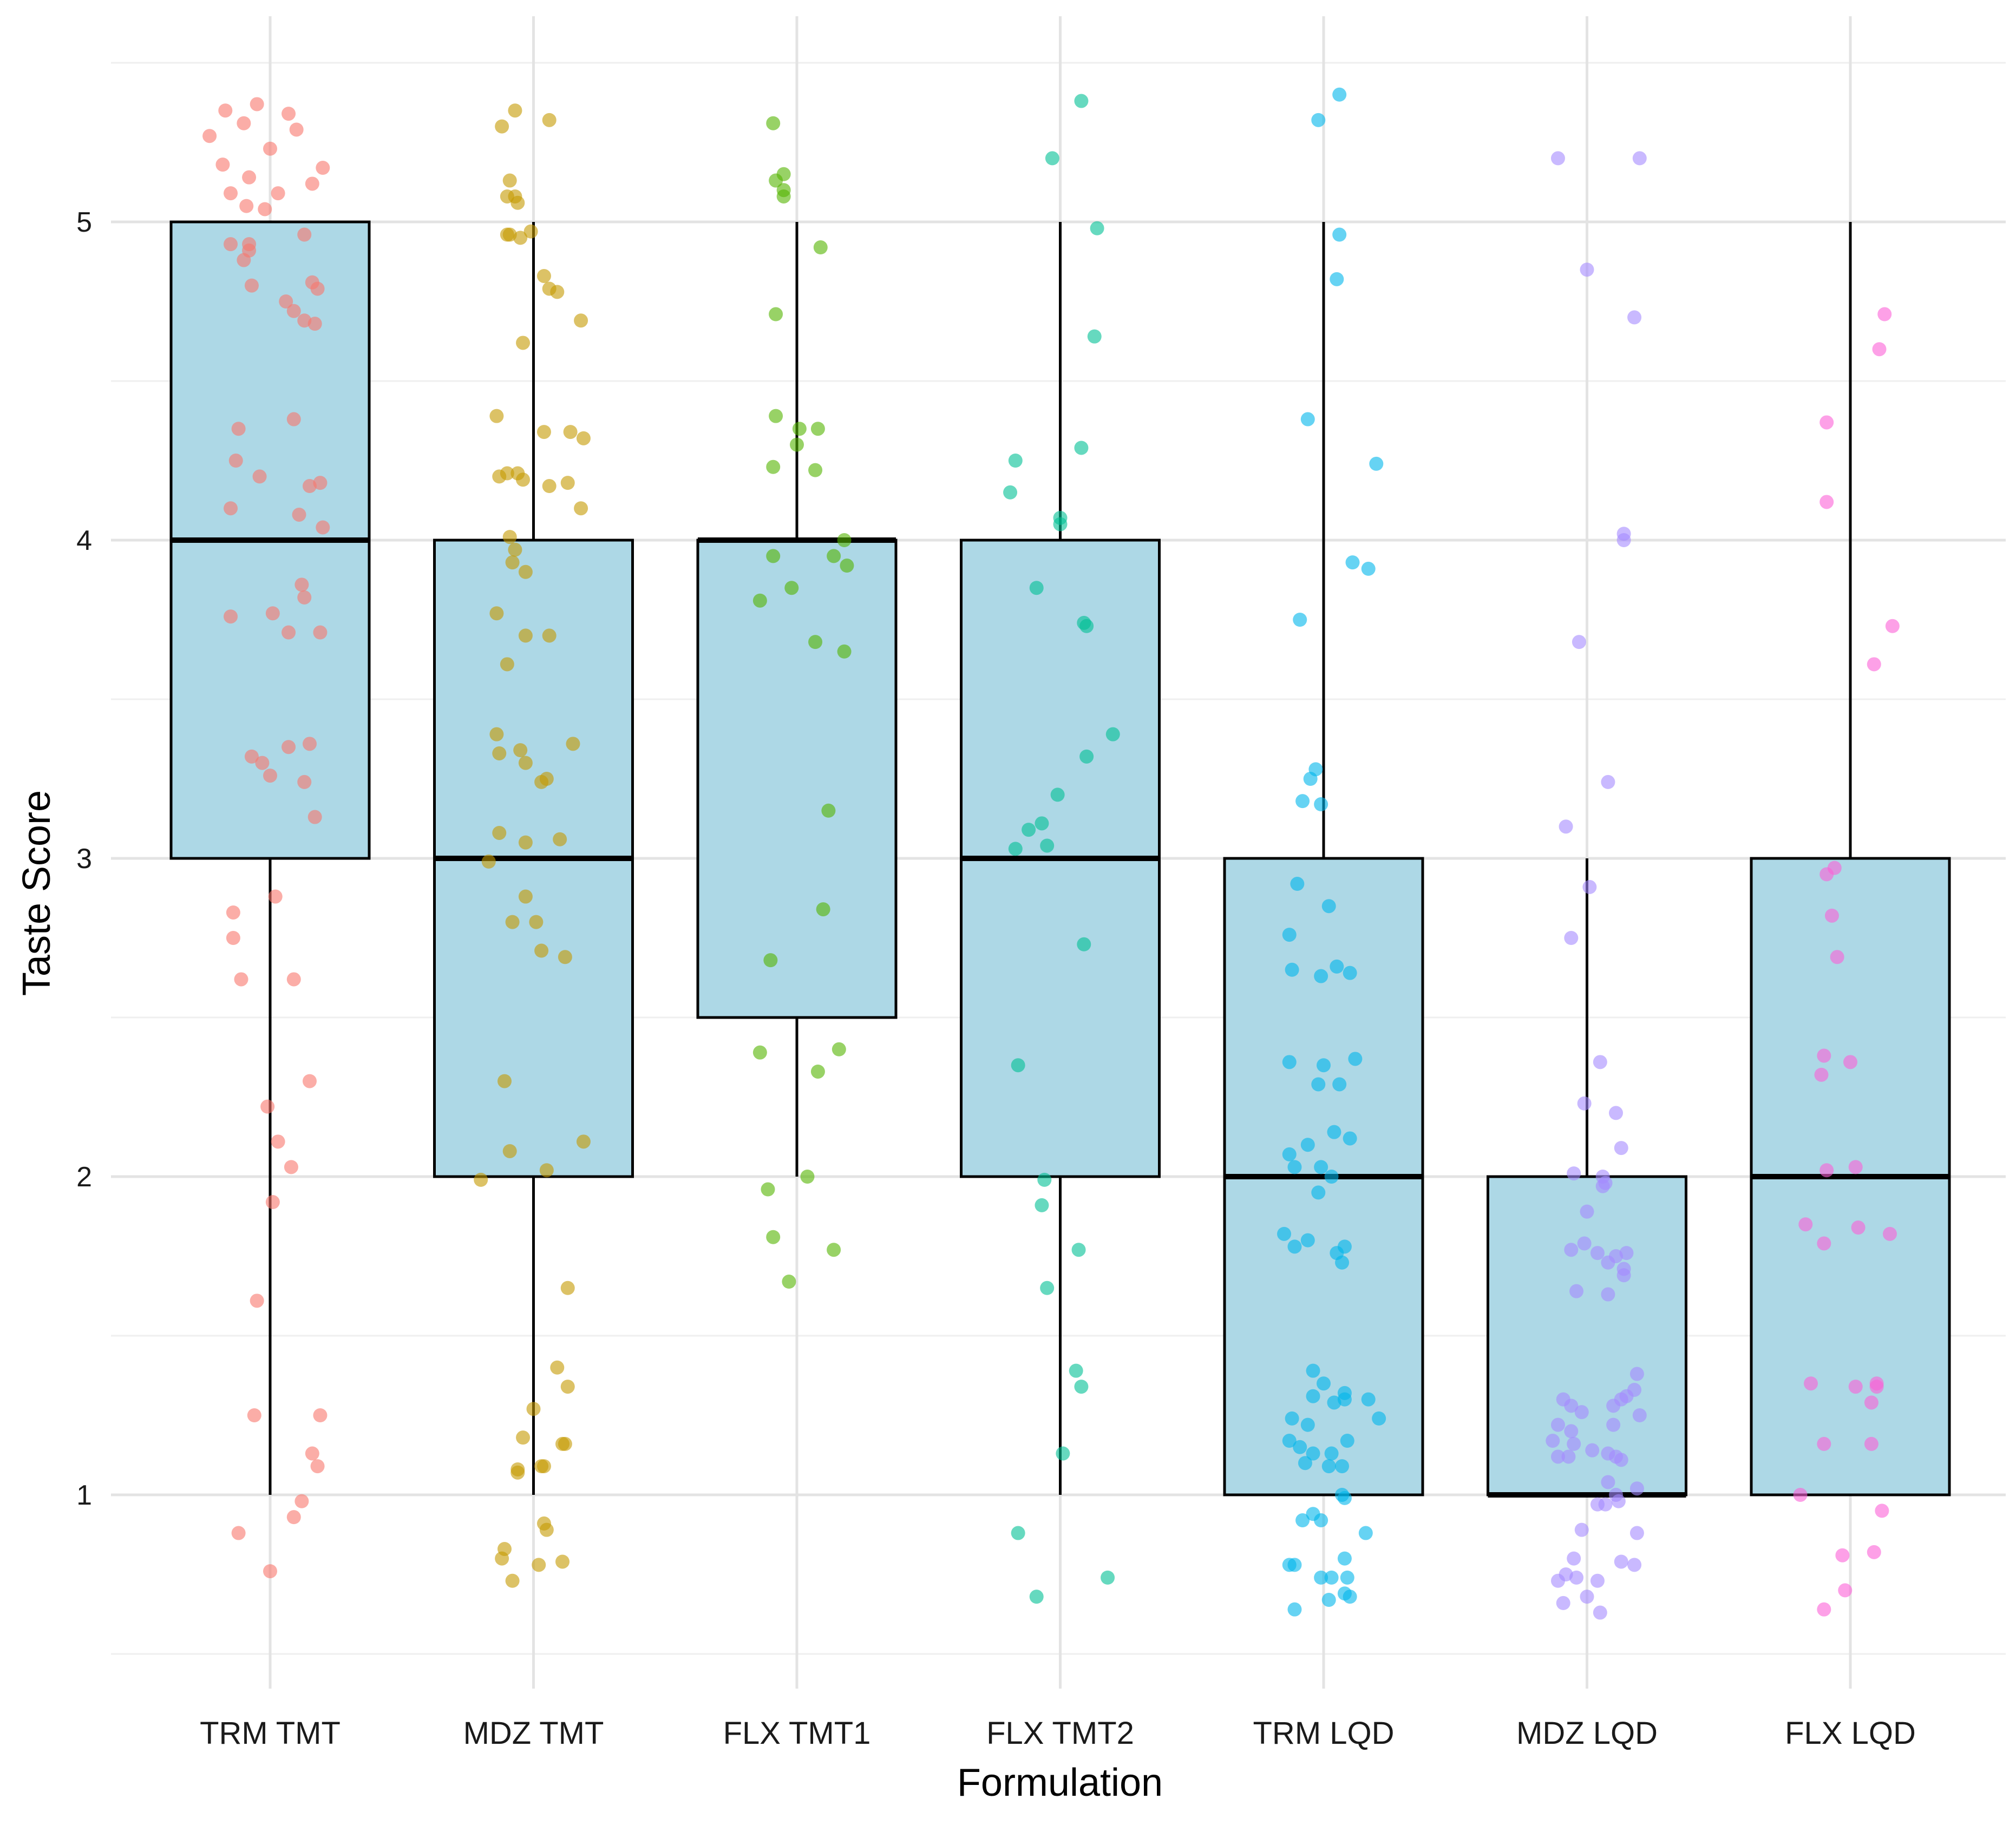 The height and width of the screenshot is (1825, 2016). I want to click on y-tick-label: 5, so click(84, 223).